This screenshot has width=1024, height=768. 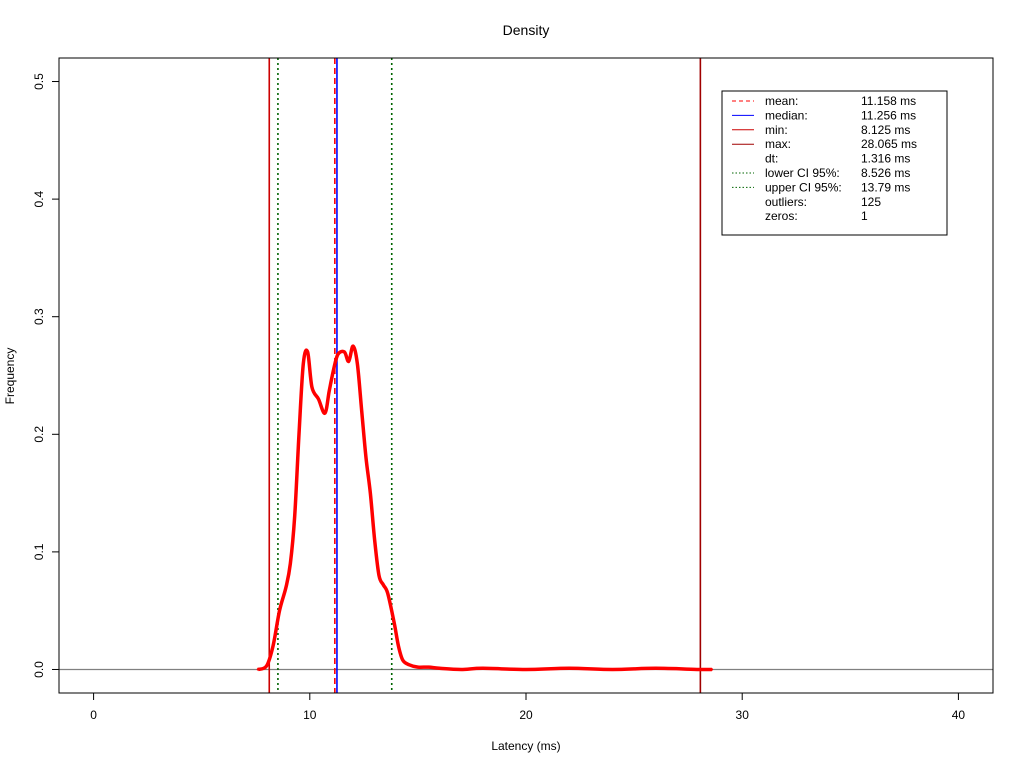 What do you see at coordinates (781, 101) in the screenshot?
I see `legend-label: mean:` at bounding box center [781, 101].